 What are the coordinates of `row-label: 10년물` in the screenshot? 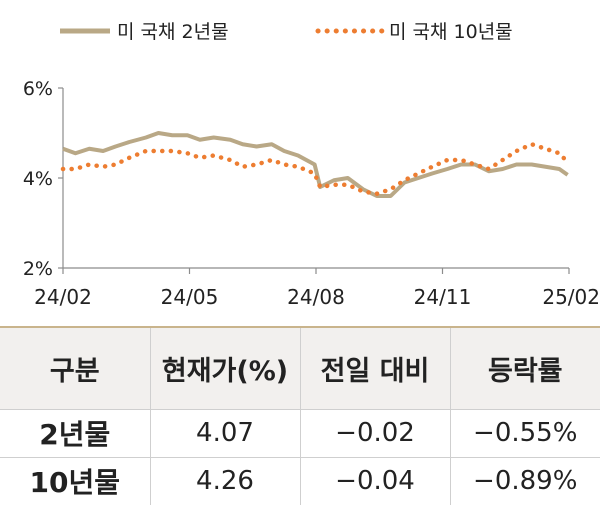 It's located at (75, 481).